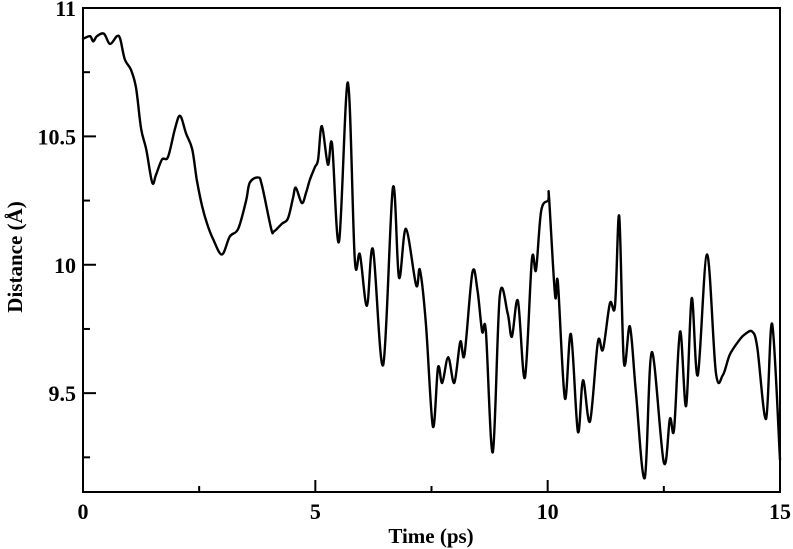 This screenshot has height=549, width=793. Describe the element at coordinates (431, 486) in the screenshot. I see `x-axis-ticks` at that location.